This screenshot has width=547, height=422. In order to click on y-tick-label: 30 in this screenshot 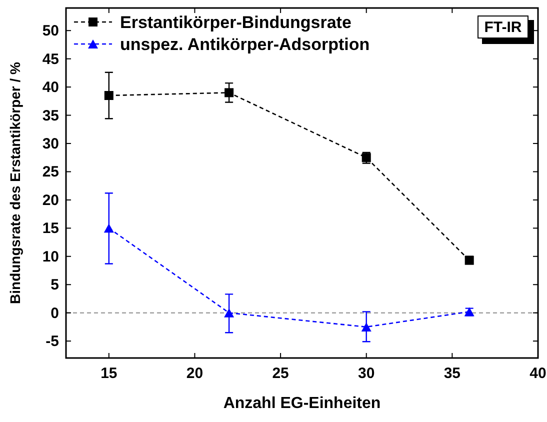, I will do `click(50, 143)`.